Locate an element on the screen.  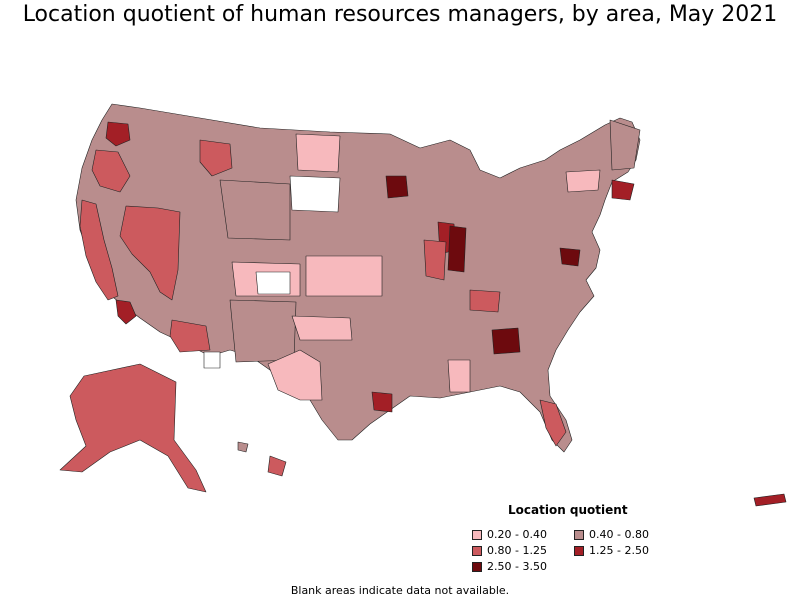
region-wyoming is located at coordinates (255, 210).